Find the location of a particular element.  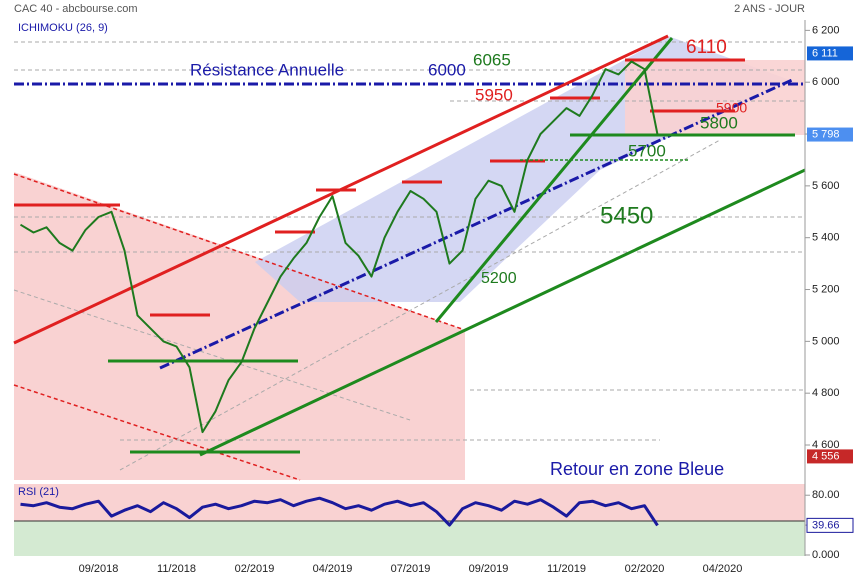

x-tick-label: 11/2018 is located at coordinates (176, 569).